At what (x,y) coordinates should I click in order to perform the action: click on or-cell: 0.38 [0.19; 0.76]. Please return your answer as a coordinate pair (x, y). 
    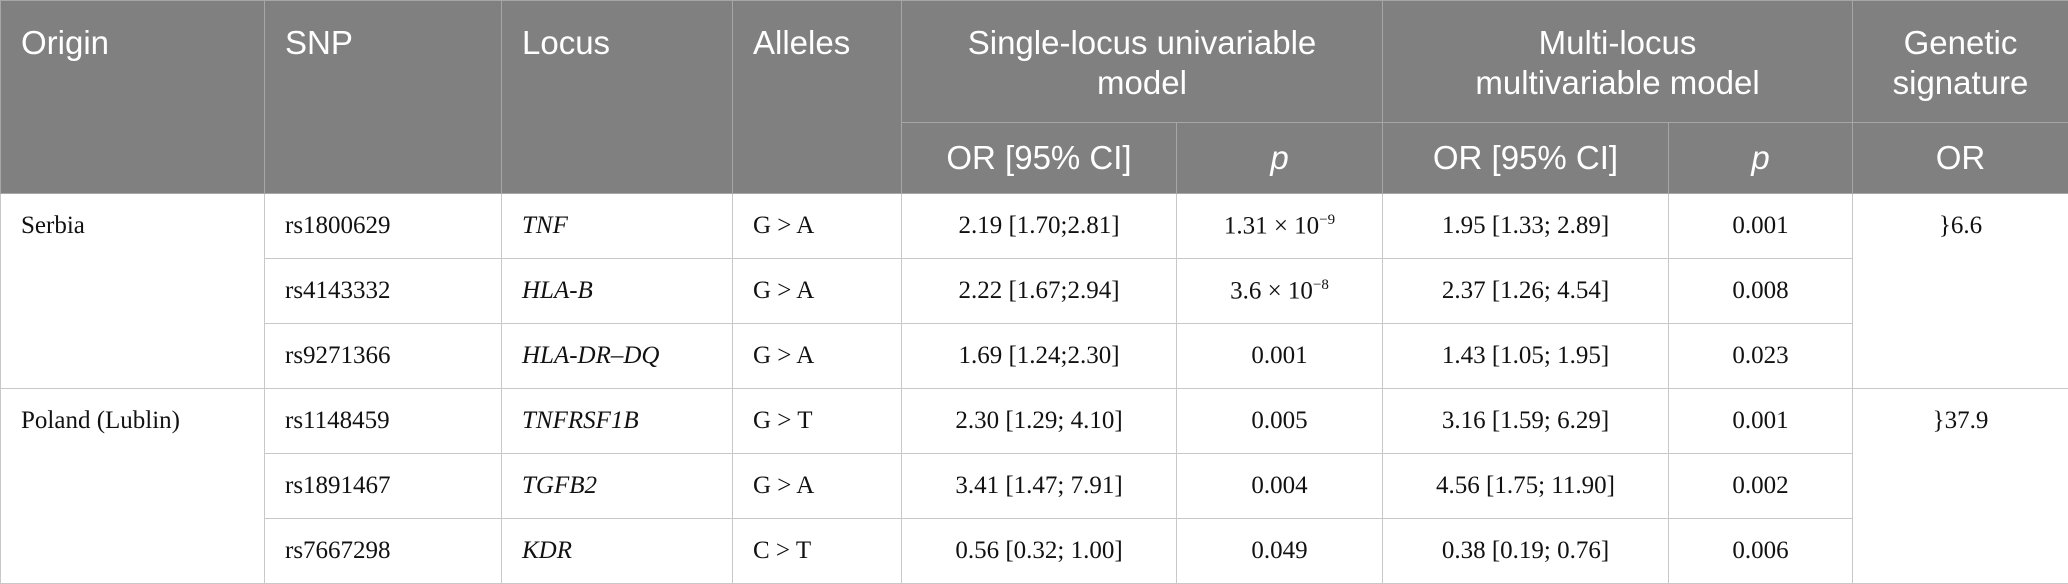
    Looking at the image, I should click on (1526, 551).